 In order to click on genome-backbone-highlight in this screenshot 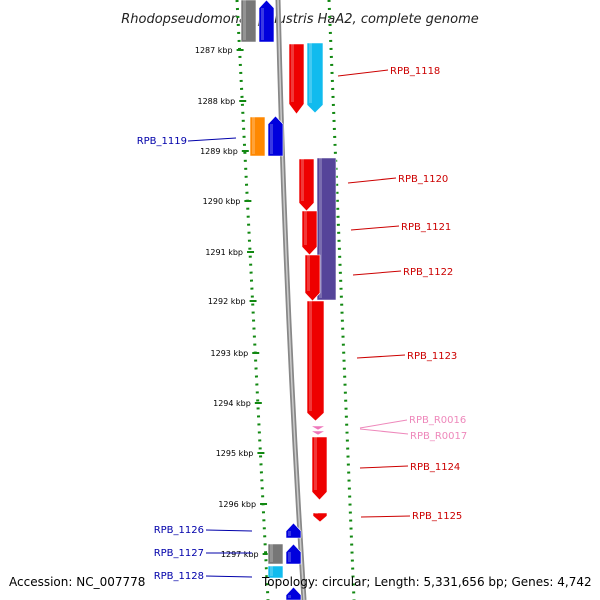, I will do `click(291, 300)`.